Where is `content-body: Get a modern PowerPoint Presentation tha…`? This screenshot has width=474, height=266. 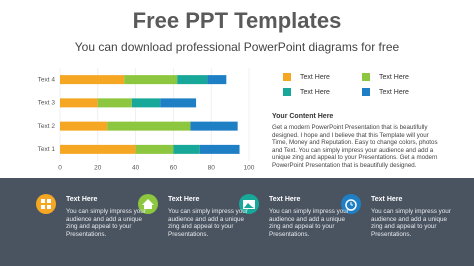 content-body: Get a modern PowerPoint Presentation tha… is located at coordinates (355, 146).